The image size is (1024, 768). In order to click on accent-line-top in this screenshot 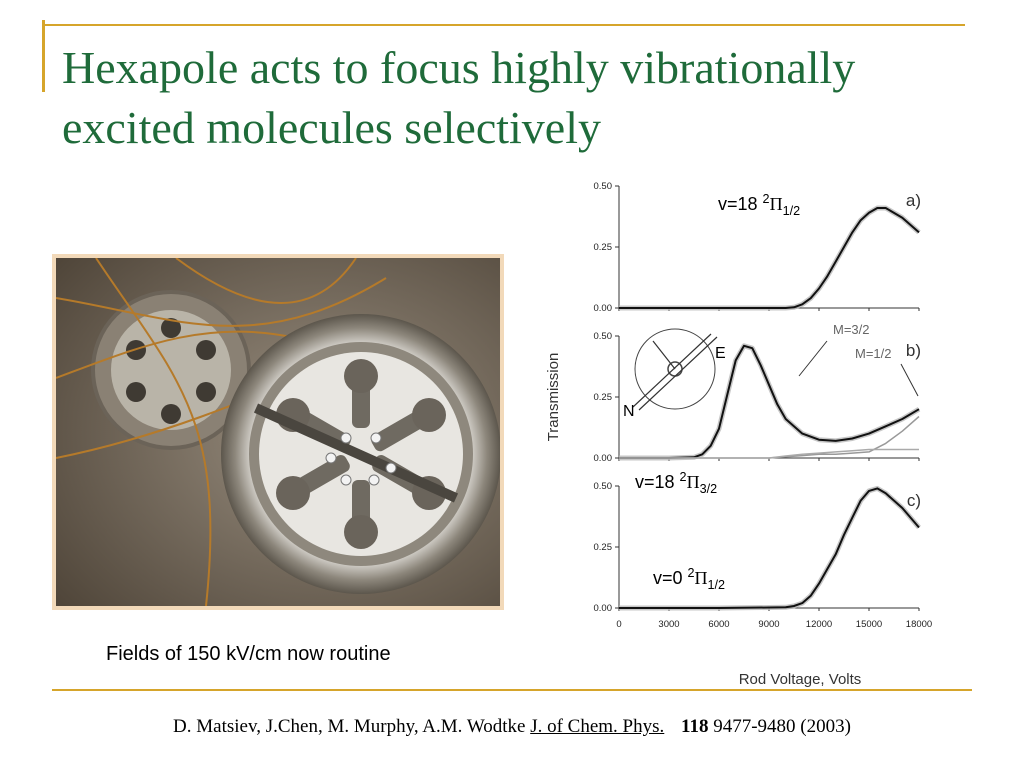, I will do `click(505, 25)`.